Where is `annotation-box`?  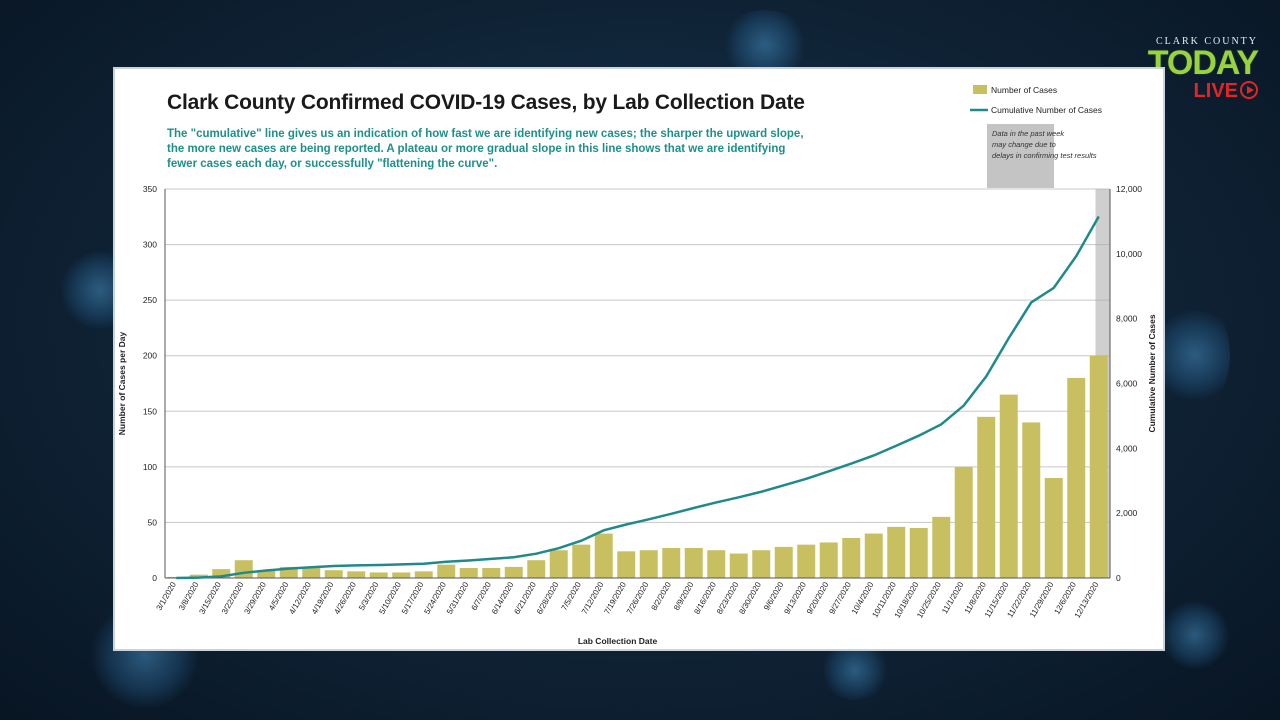
annotation-box is located at coordinates (1020, 156).